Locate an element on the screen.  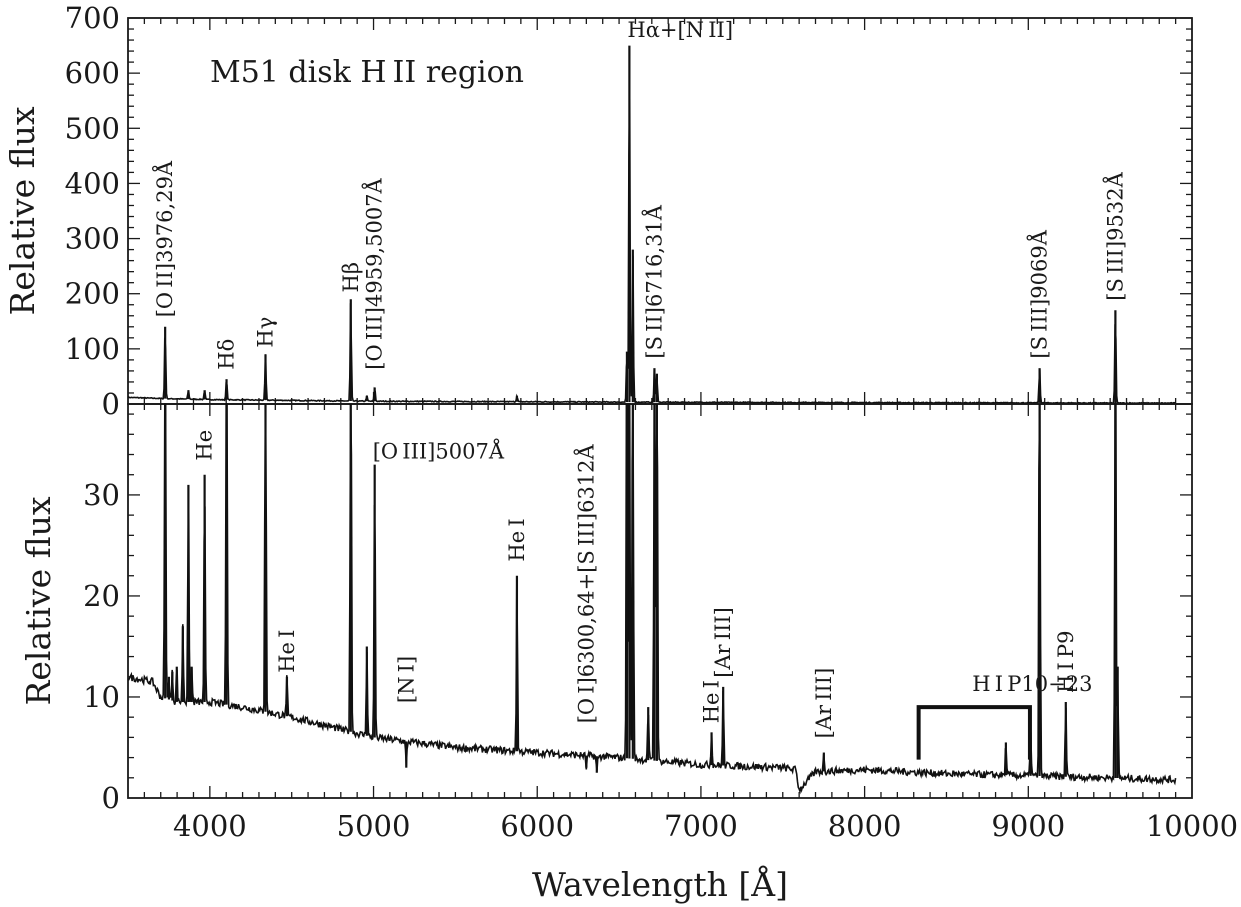
top-y-axis-label: Relative flux is located at coordinates (22, 210).